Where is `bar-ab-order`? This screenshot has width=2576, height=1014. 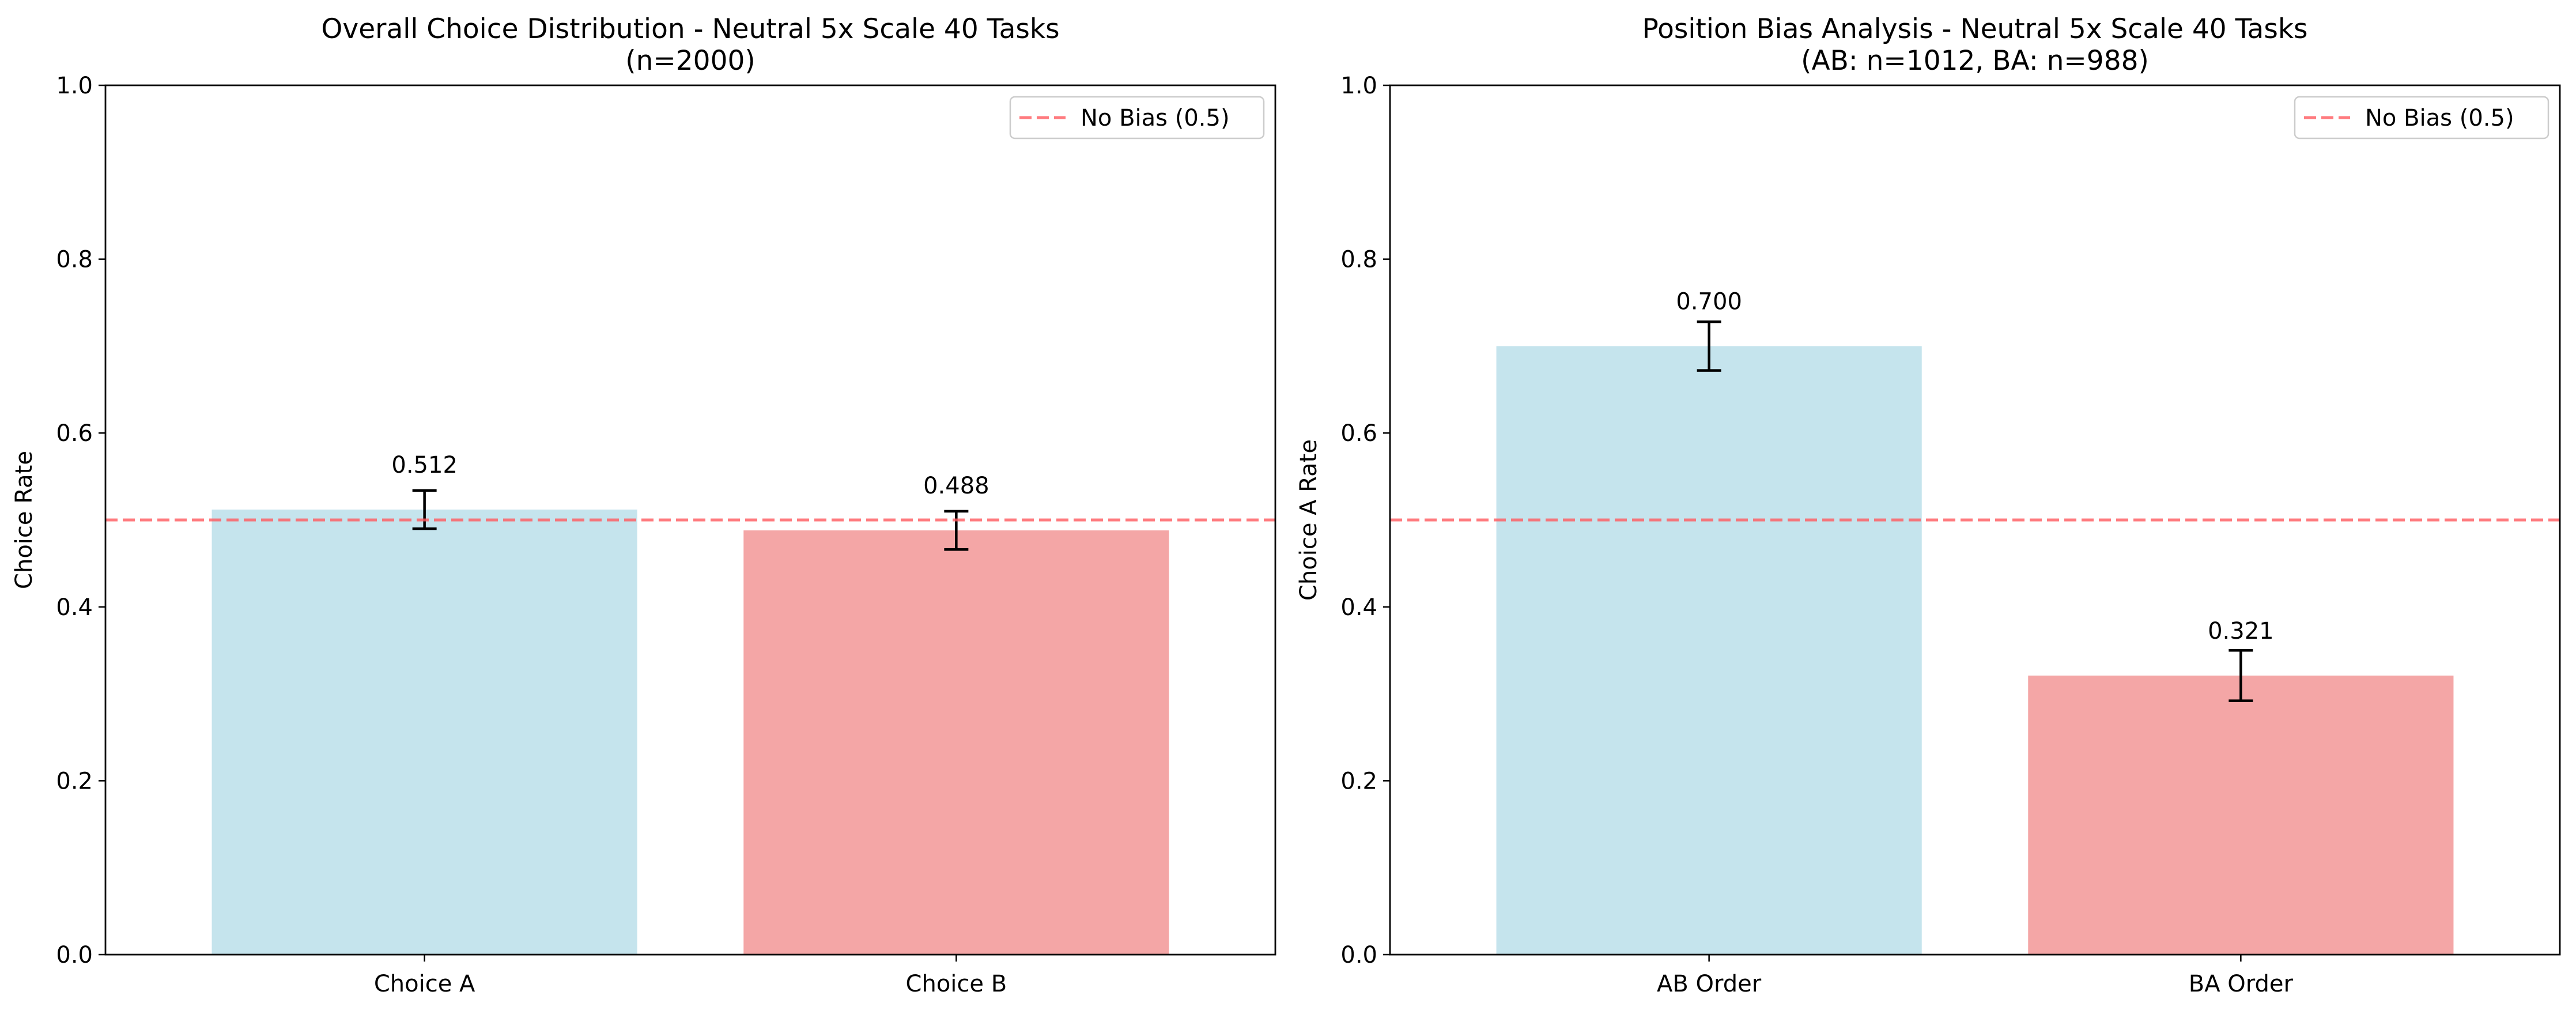
bar-ab-order is located at coordinates (1709, 651).